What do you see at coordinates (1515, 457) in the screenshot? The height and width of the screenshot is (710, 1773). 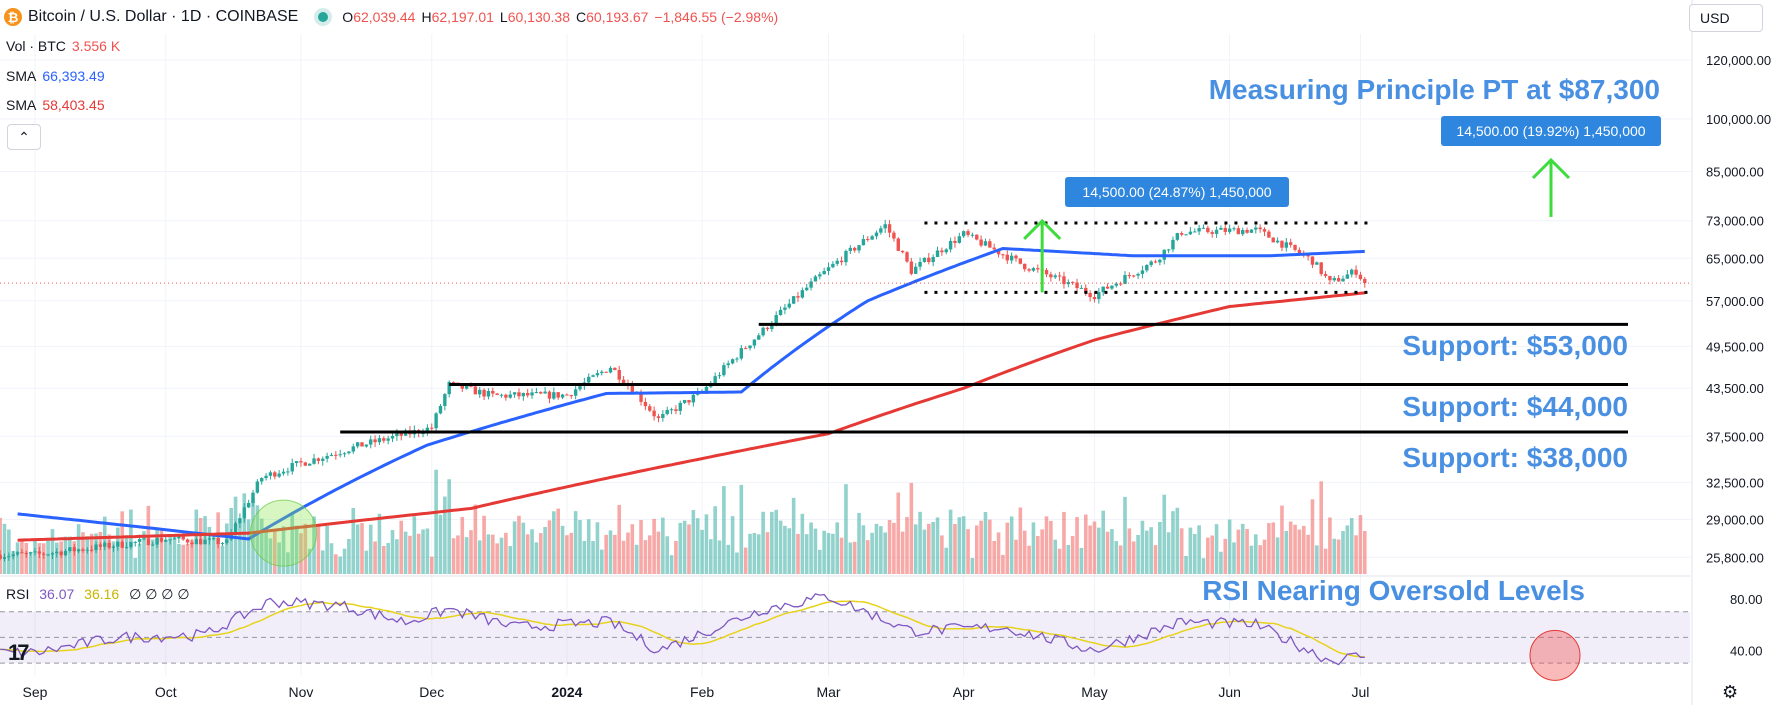 I see `support-38-label: Support: $38,000` at bounding box center [1515, 457].